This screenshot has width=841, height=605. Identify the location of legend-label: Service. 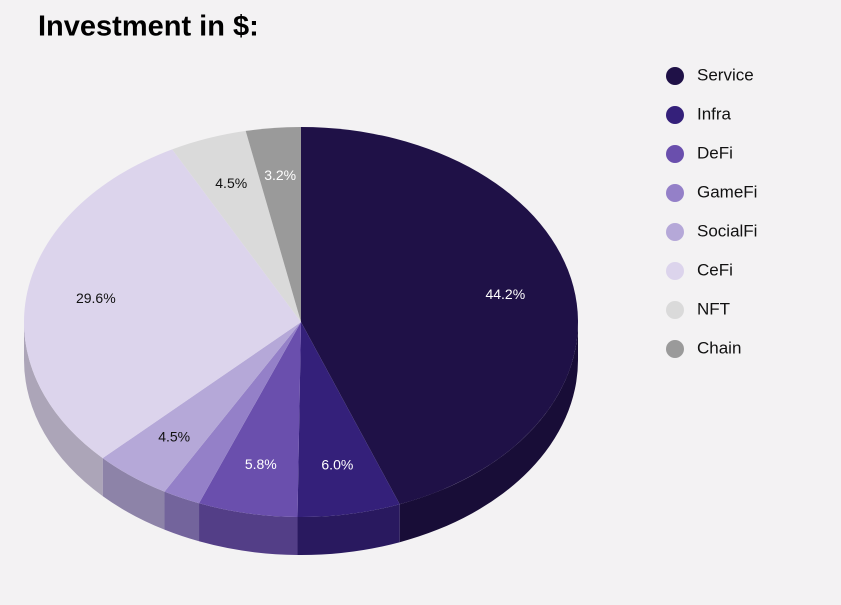
(725, 74).